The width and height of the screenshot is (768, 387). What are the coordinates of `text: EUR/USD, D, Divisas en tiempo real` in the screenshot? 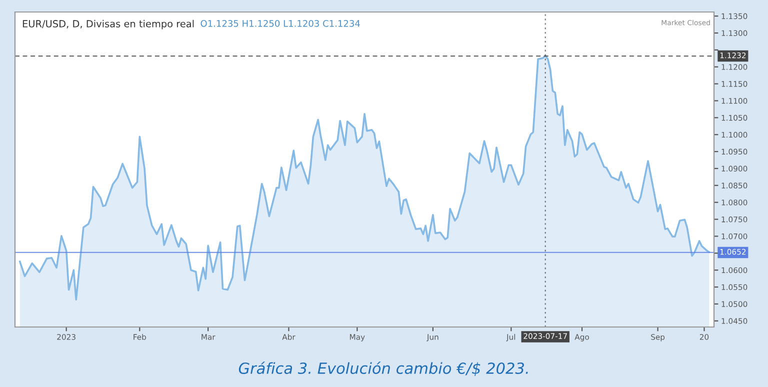 It's located at (108, 25).